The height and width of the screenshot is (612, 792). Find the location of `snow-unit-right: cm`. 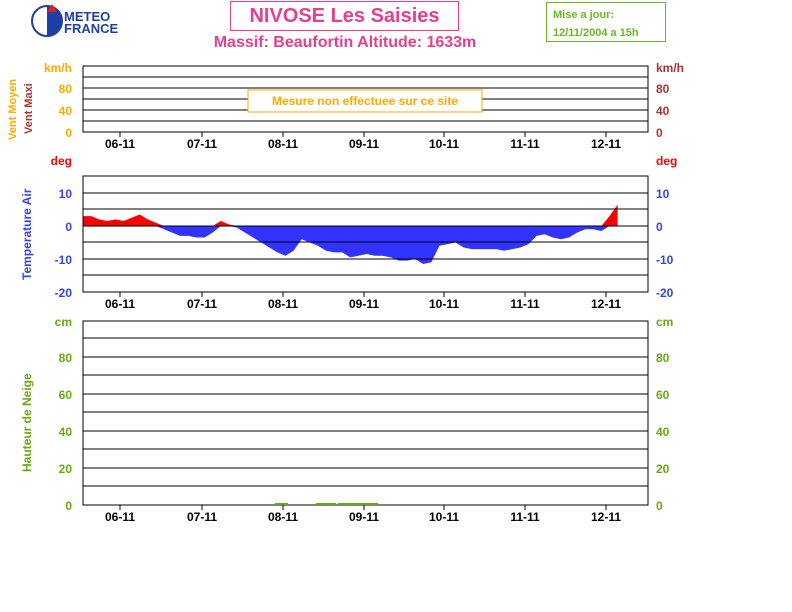

snow-unit-right: cm is located at coordinates (664, 322).